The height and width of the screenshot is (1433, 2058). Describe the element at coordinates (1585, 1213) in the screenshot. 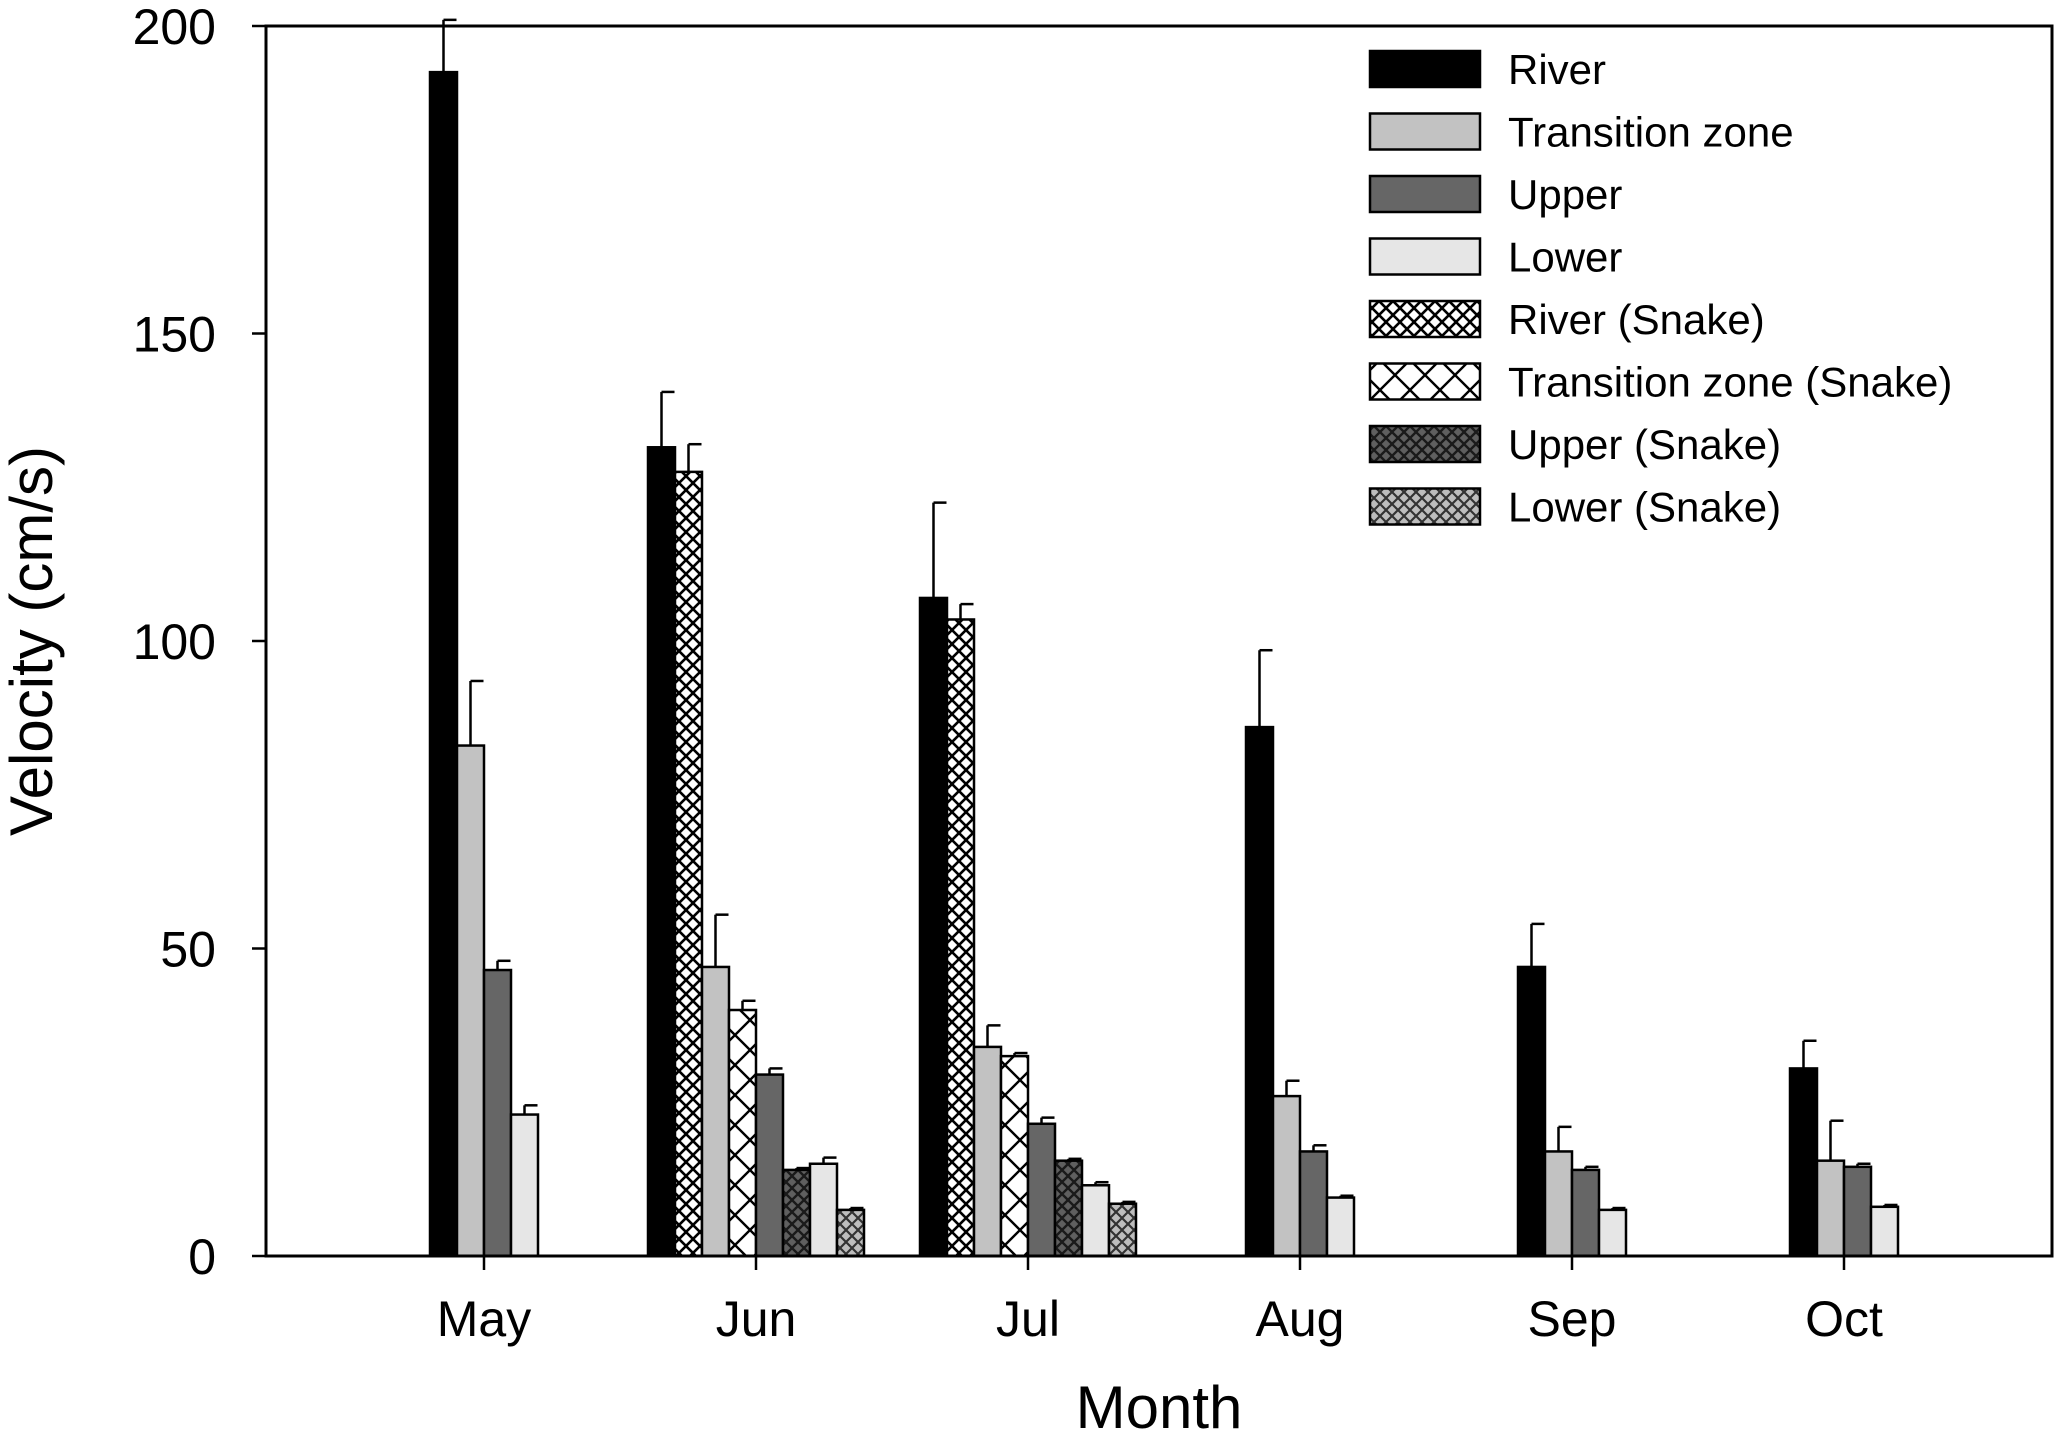

I see `bar-upper-sep` at that location.